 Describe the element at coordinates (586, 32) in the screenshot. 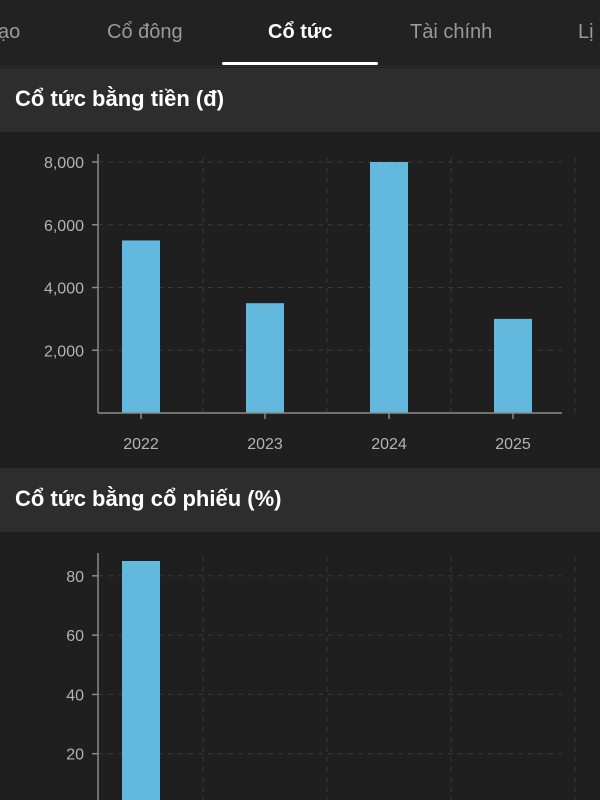

I see `tab-calendar: Lị` at that location.